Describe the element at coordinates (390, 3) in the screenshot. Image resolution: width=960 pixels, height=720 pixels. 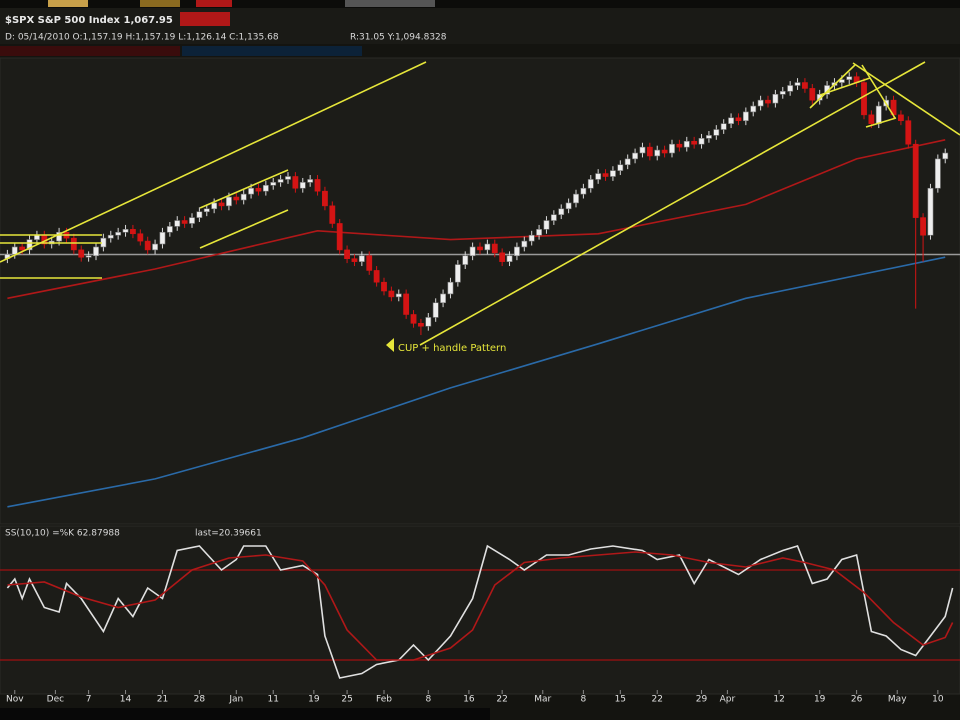
I see `toolbar-field` at that location.